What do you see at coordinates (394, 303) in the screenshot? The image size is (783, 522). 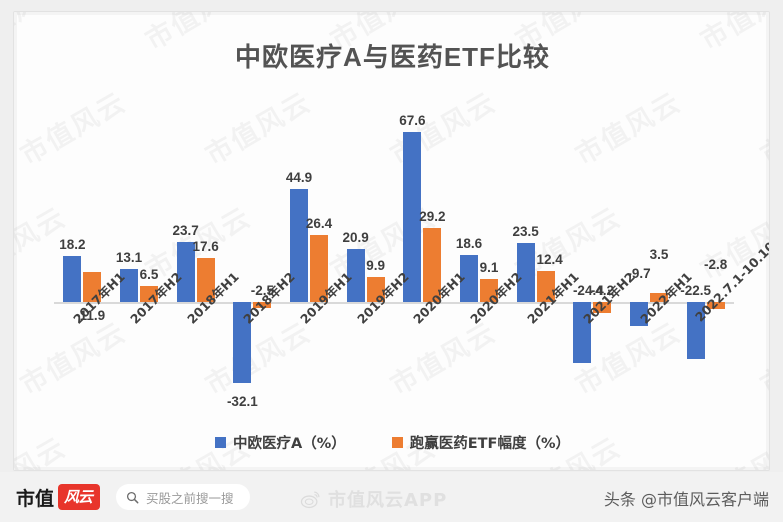 I see `zero-axis-line` at bounding box center [394, 303].